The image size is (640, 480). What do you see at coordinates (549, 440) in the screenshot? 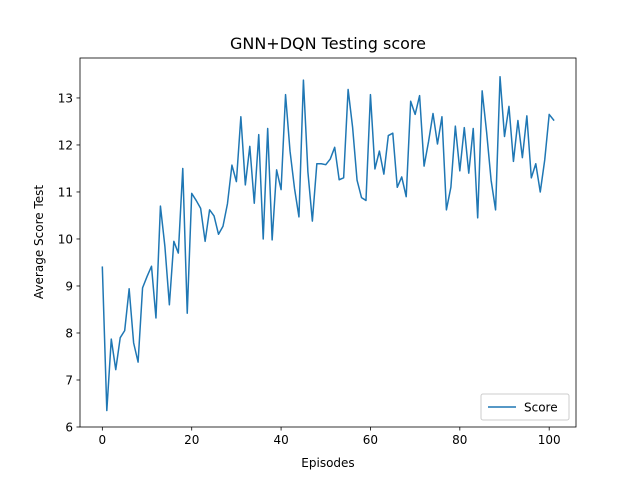
I see `x-tick-label: 100` at bounding box center [549, 440].